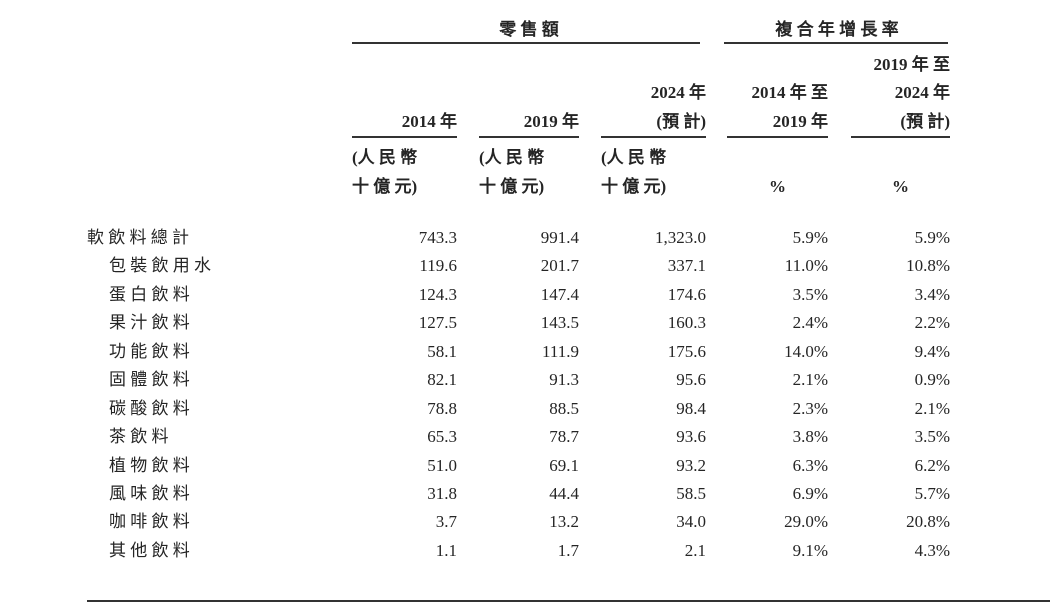 This screenshot has width=1052, height=610. What do you see at coordinates (806, 351) in the screenshot?
I see `cell-cagr-2014-2019: 14.0%` at bounding box center [806, 351].